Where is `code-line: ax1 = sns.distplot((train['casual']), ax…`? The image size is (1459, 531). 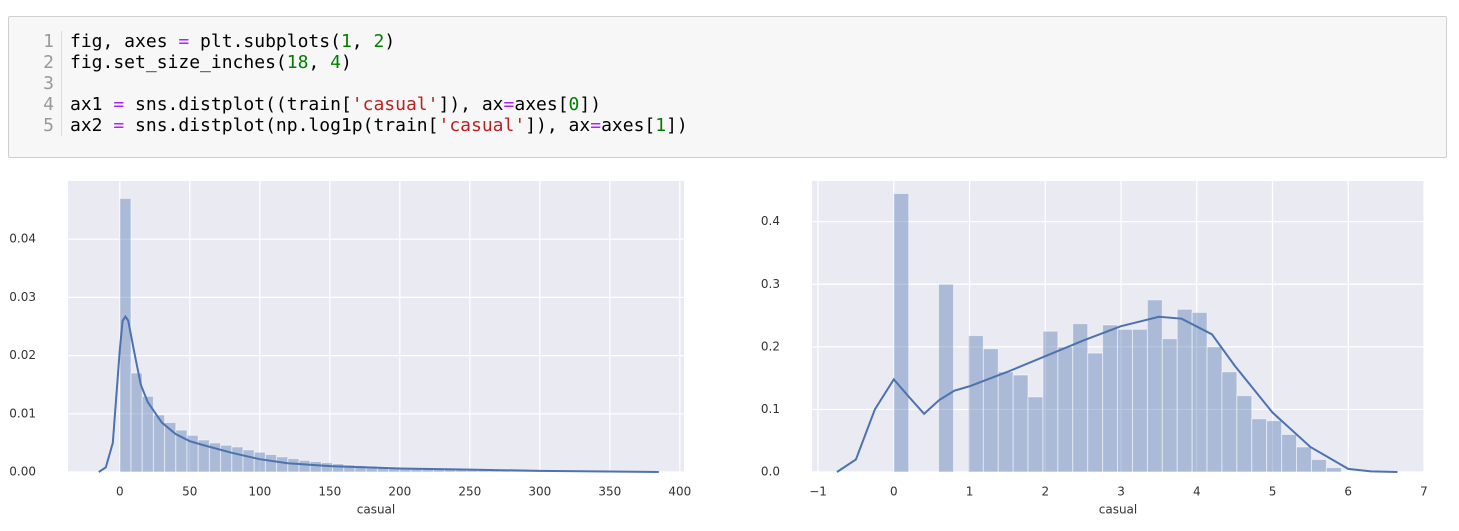
code-line: ax1 = sns.distplot((train['casual']), ax… is located at coordinates (379, 104).